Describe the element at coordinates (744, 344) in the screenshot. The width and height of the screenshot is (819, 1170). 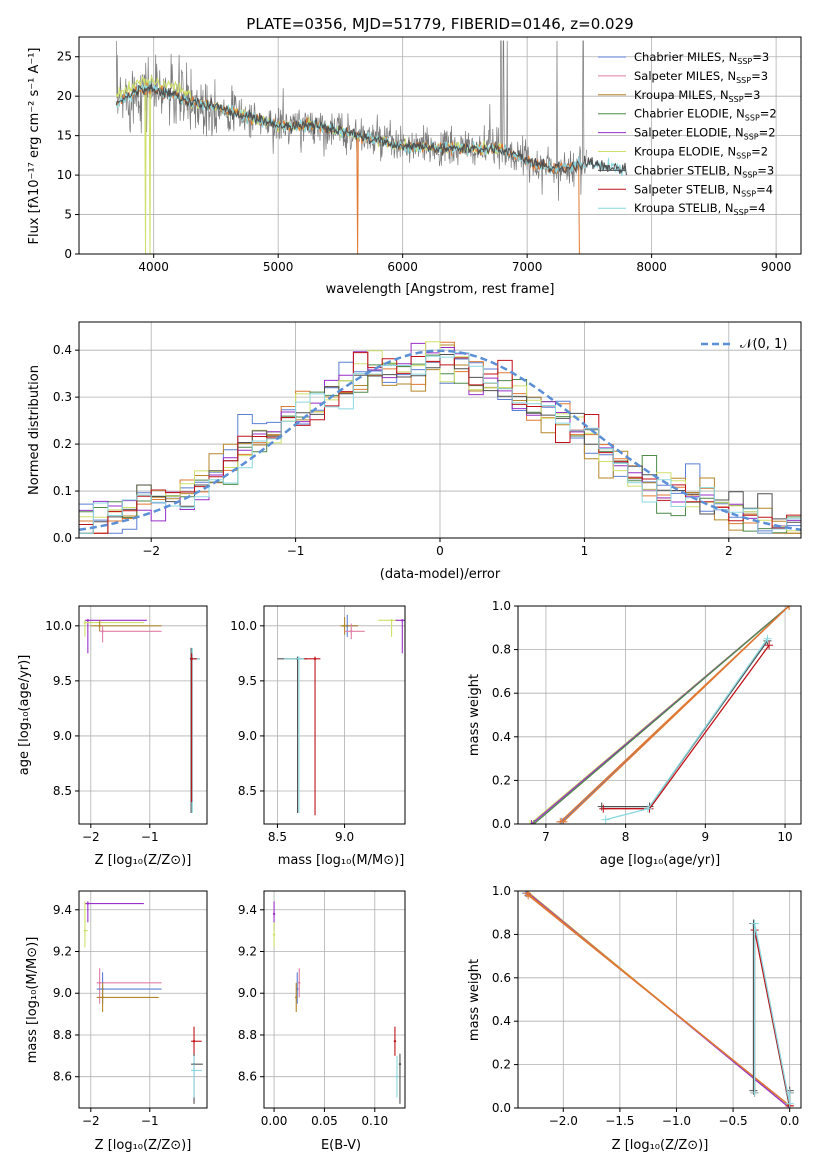
I see `hist-legend: 𝒩(0, 1)` at that location.